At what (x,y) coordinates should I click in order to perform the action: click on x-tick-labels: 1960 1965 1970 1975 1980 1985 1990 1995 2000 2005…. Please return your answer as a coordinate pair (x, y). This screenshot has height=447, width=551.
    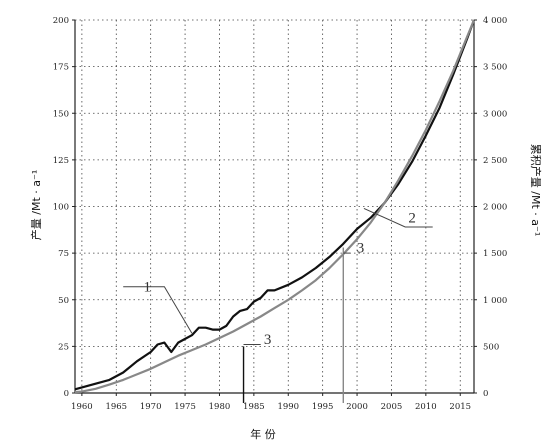
    Looking at the image, I should click on (271, 402).